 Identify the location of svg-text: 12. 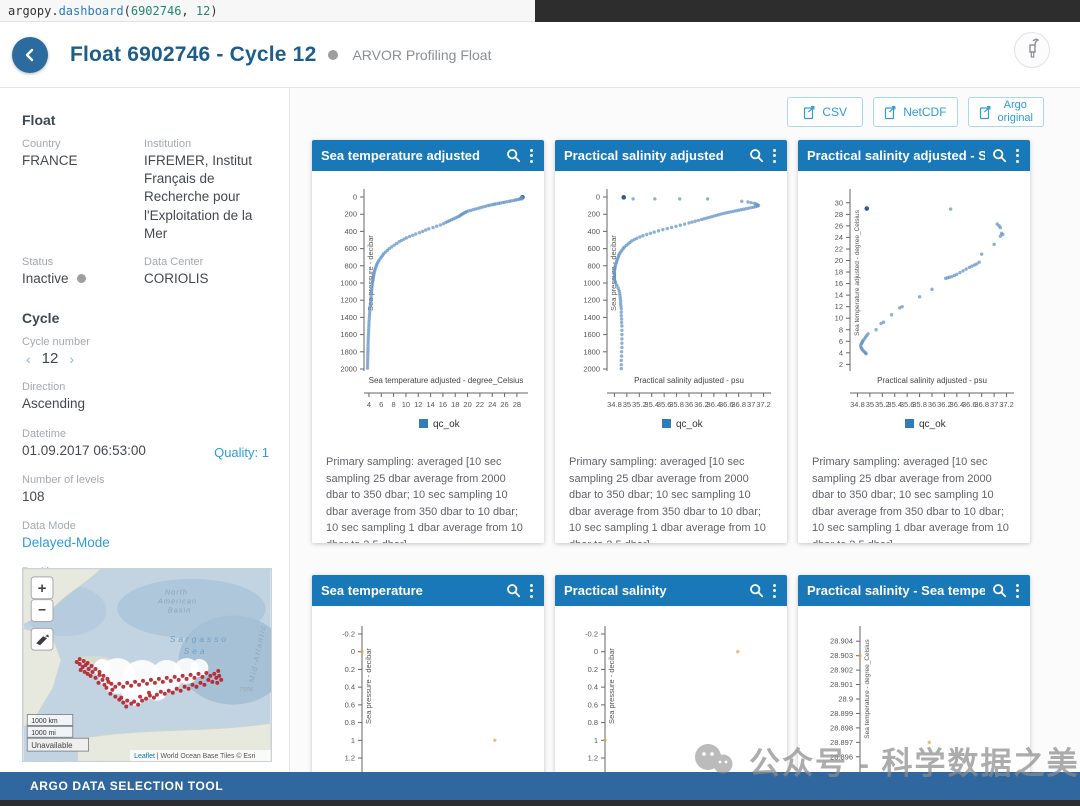
(839, 306).